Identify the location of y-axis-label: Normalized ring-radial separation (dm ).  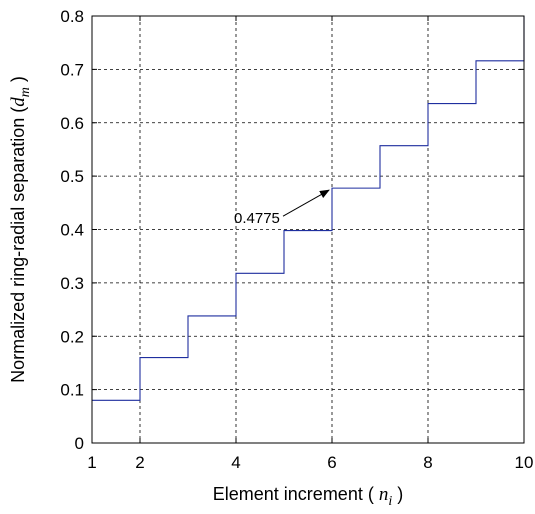
(20, 229).